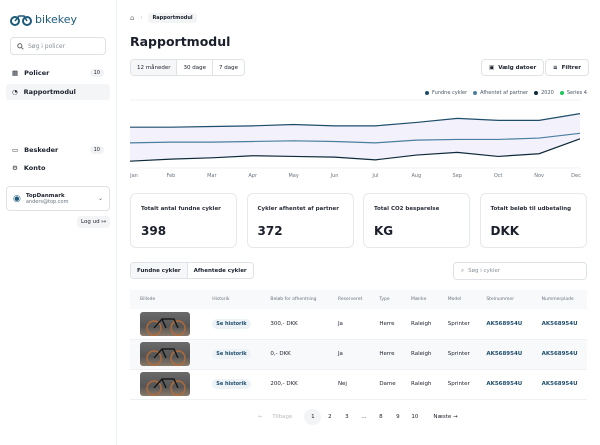  What do you see at coordinates (58, 73) in the screenshot?
I see `sidebar-item-policer: ▦ Policer 10` at bounding box center [58, 73].